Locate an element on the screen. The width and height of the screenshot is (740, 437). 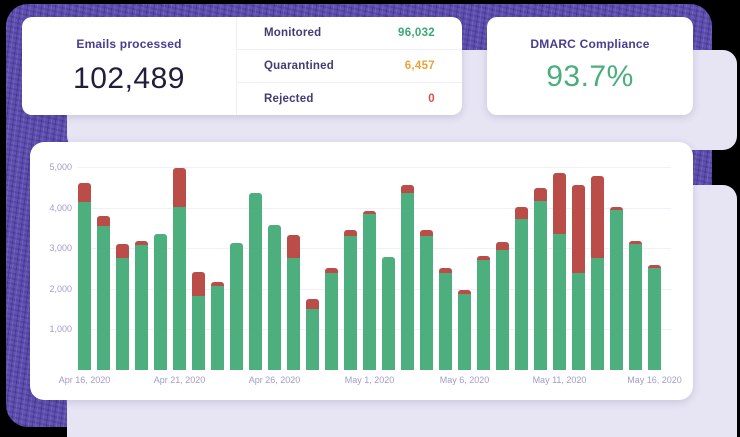
dmarc-compliance-card: DMARC Compliance 93.7% is located at coordinates (590, 66).